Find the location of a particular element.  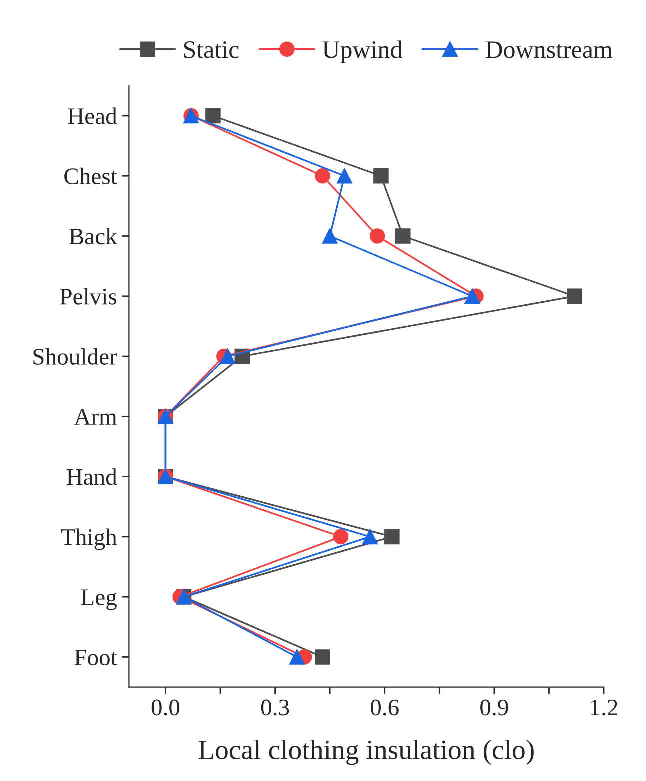

y-tick-label: Back is located at coordinates (94, 236).